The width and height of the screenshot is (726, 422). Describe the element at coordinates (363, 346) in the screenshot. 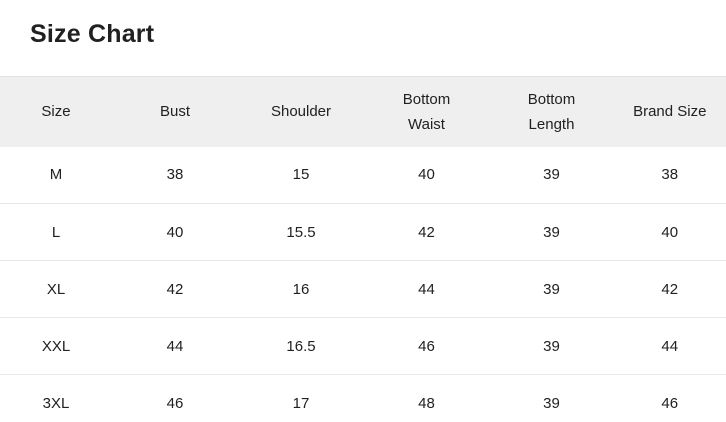

I see `table-row: XXL 44 16.5 46 39 44` at that location.